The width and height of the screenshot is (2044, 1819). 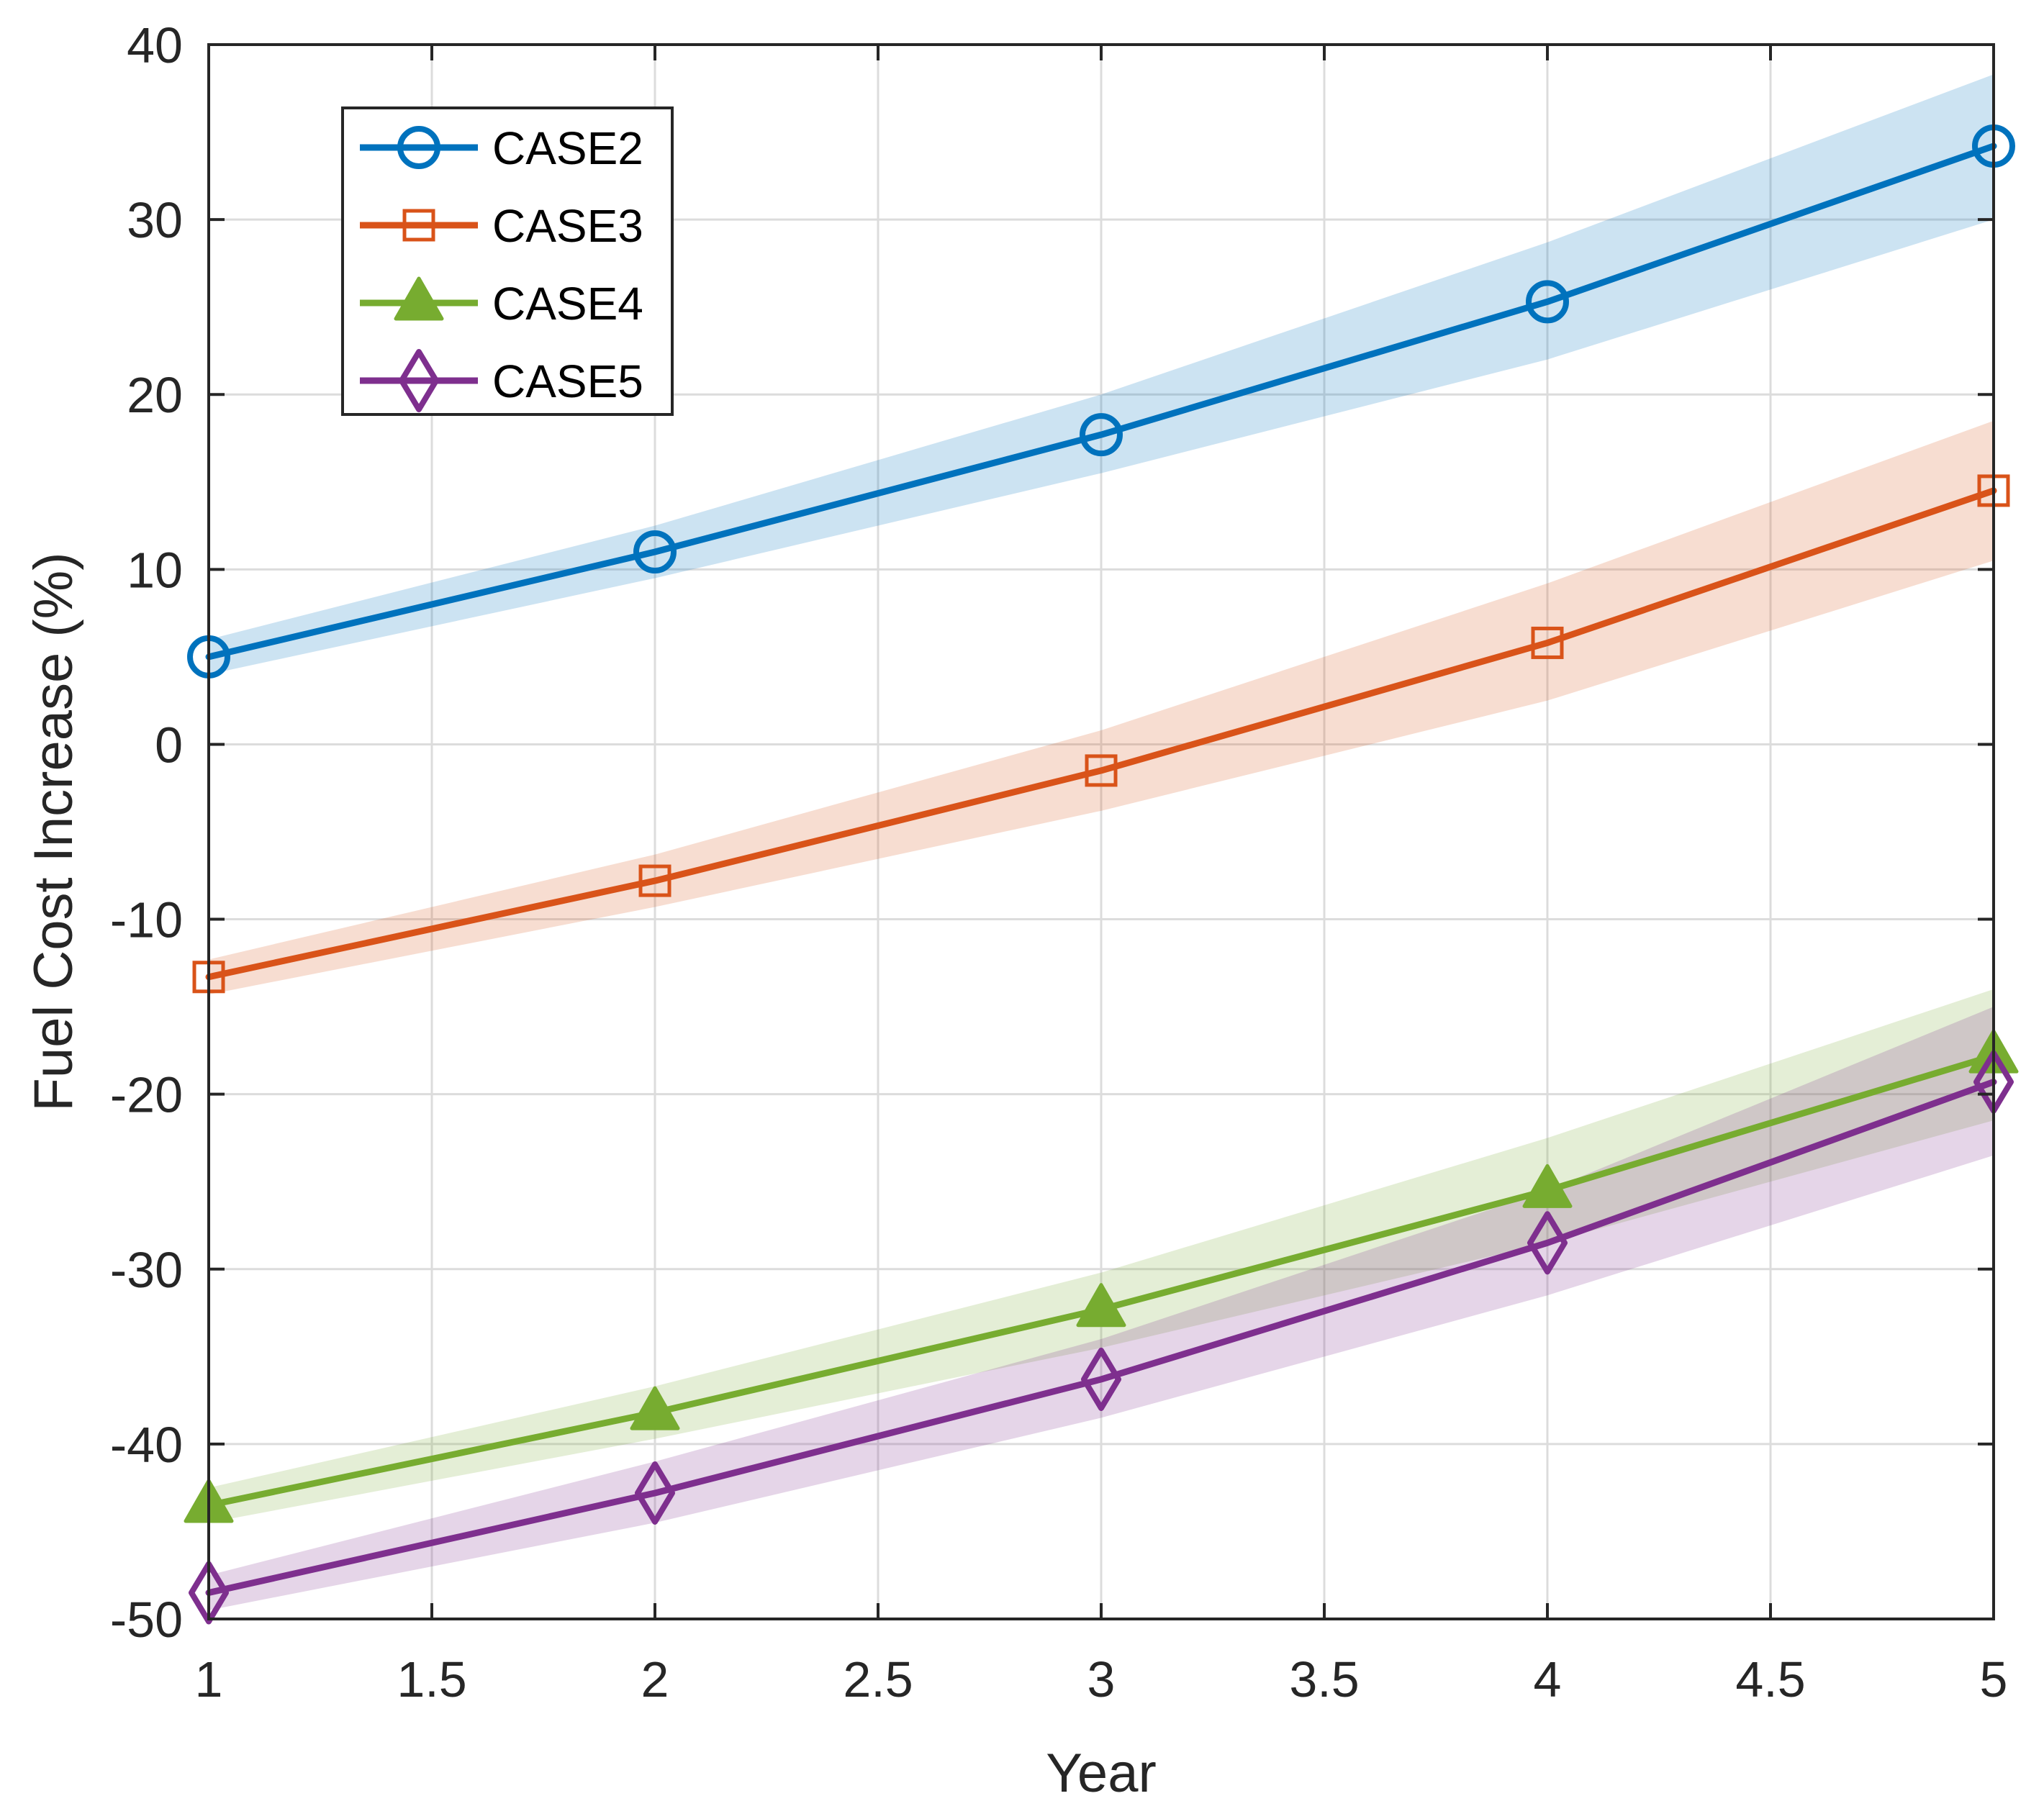 I want to click on legend: CASE2 CASE3 CASE4 CASE5, so click(x=508, y=261).